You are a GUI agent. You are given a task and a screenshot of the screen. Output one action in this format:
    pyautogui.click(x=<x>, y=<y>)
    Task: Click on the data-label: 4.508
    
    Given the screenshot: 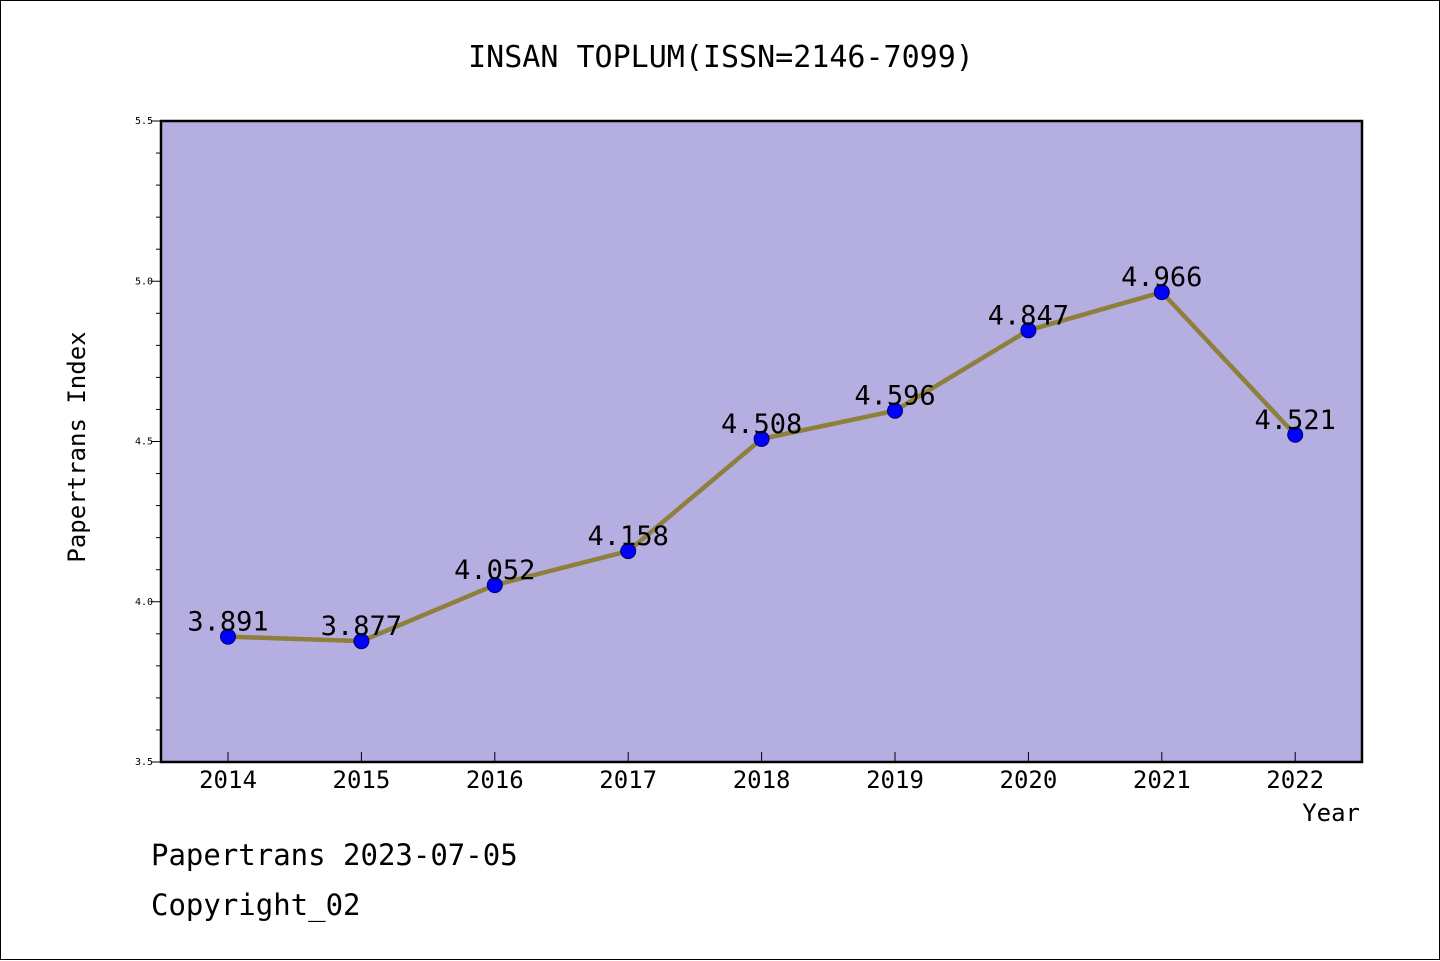 What is the action you would take?
    pyautogui.click(x=761, y=424)
    